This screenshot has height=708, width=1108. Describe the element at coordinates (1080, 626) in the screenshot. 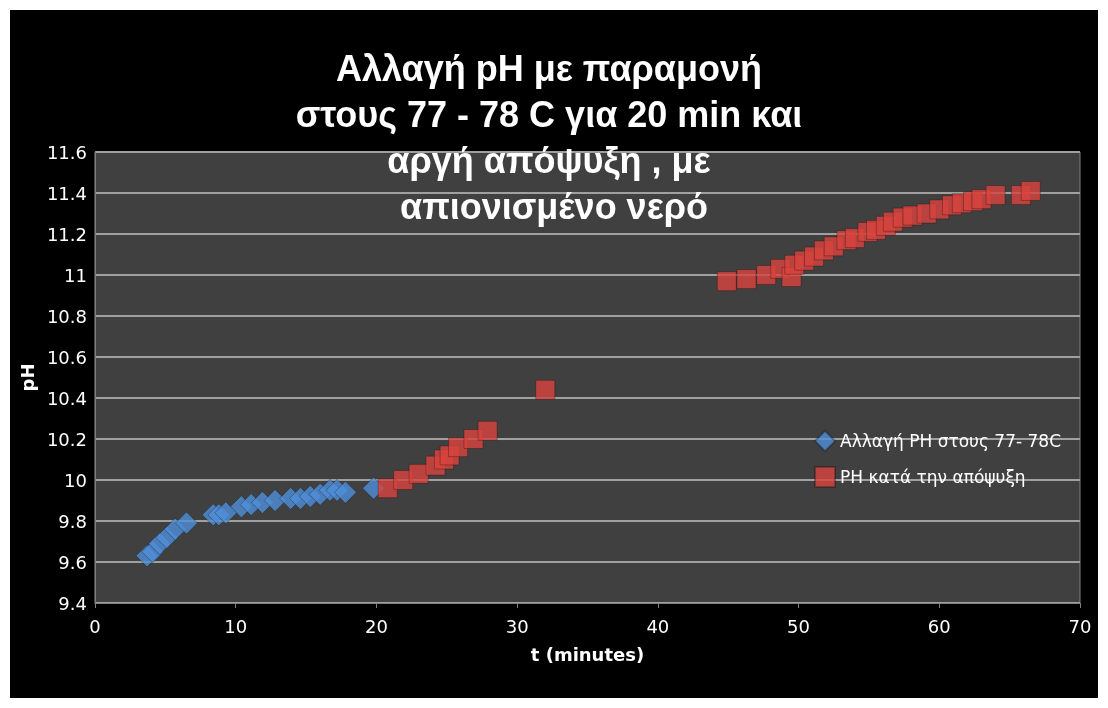

I see `x-tick-label: 70` at that location.